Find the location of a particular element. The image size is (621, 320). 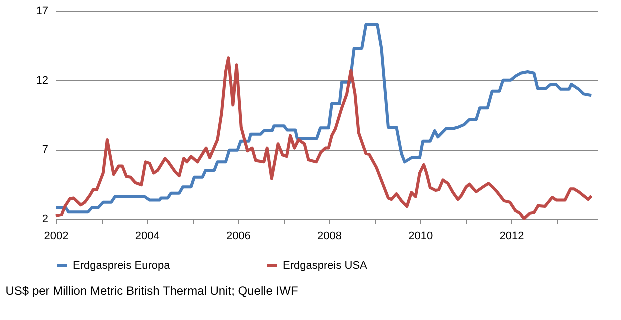

x-tick-label: 2002 is located at coordinates (56, 236).